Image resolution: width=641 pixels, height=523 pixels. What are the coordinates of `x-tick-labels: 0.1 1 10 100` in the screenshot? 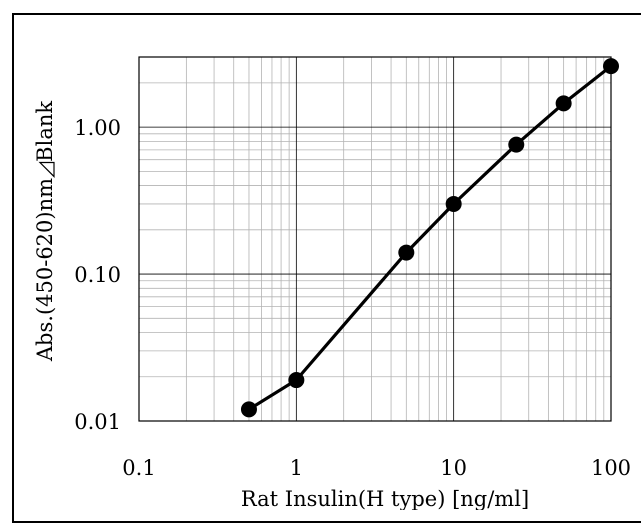 It's located at (376, 468).